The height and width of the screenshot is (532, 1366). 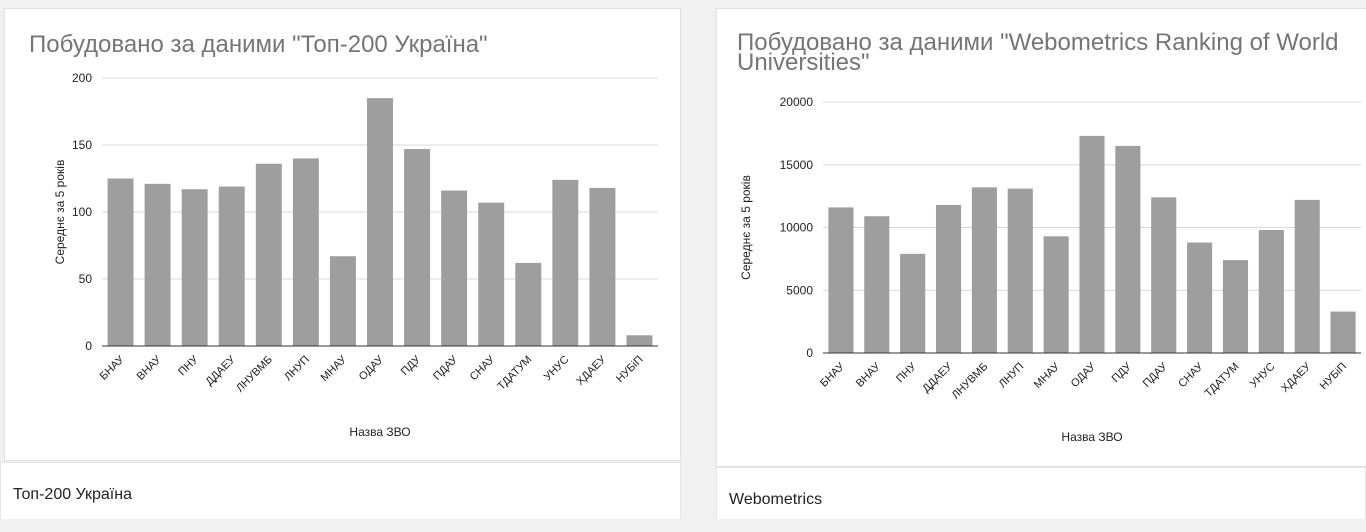 I want to click on y-tick-label: 100, so click(x=82, y=212).